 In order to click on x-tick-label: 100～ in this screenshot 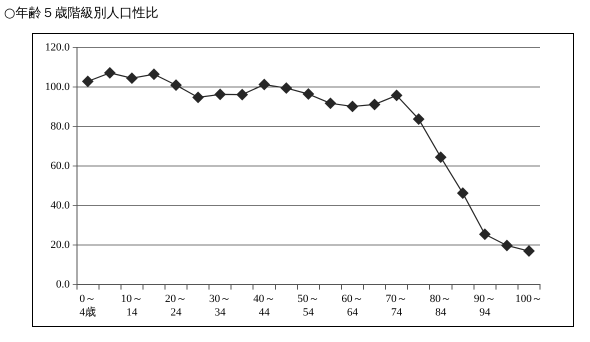, I will do `click(529, 299)`.